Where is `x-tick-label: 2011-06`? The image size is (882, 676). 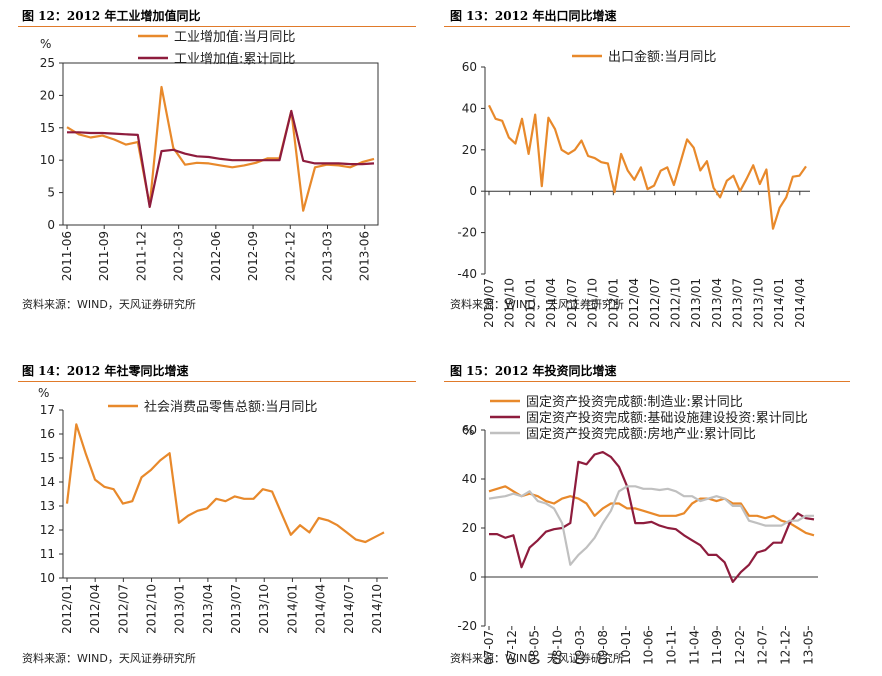
x-tick-label: 2011-06 is located at coordinates (67, 256).